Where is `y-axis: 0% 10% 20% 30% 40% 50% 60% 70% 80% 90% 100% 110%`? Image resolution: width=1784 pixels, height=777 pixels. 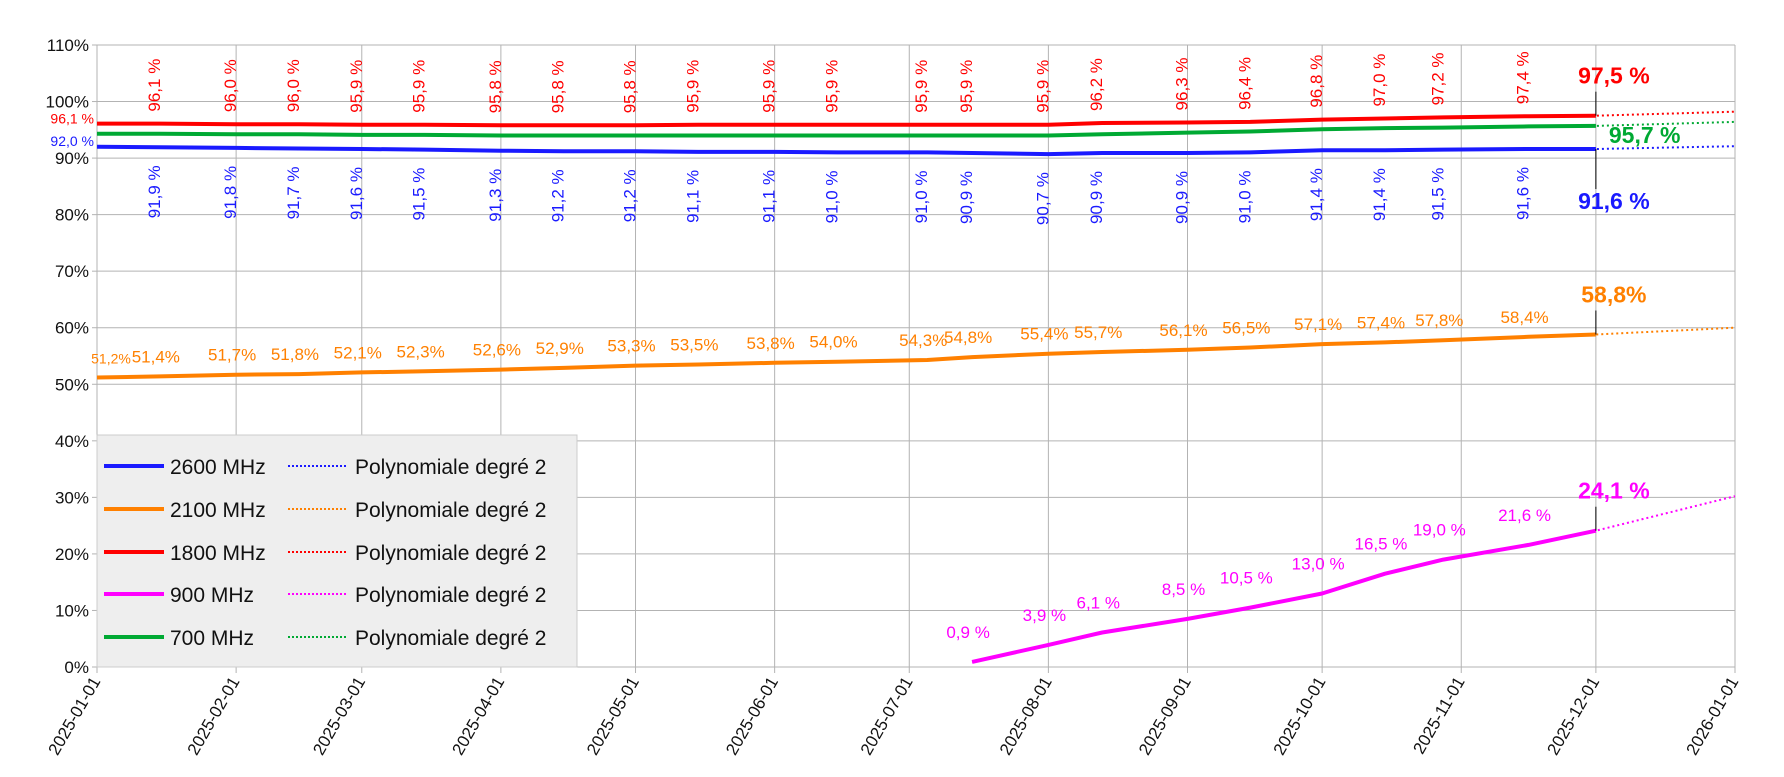
y-axis: 0% 10% 20% 30% 40% 50% 60% 70% 80% 90% 100% 110% is located at coordinates (71, 356).